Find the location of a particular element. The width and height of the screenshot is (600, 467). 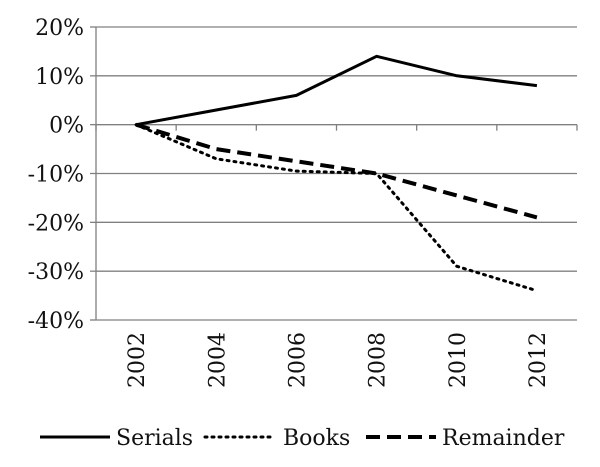

legend: Serials Books Remainder is located at coordinates (302, 438).